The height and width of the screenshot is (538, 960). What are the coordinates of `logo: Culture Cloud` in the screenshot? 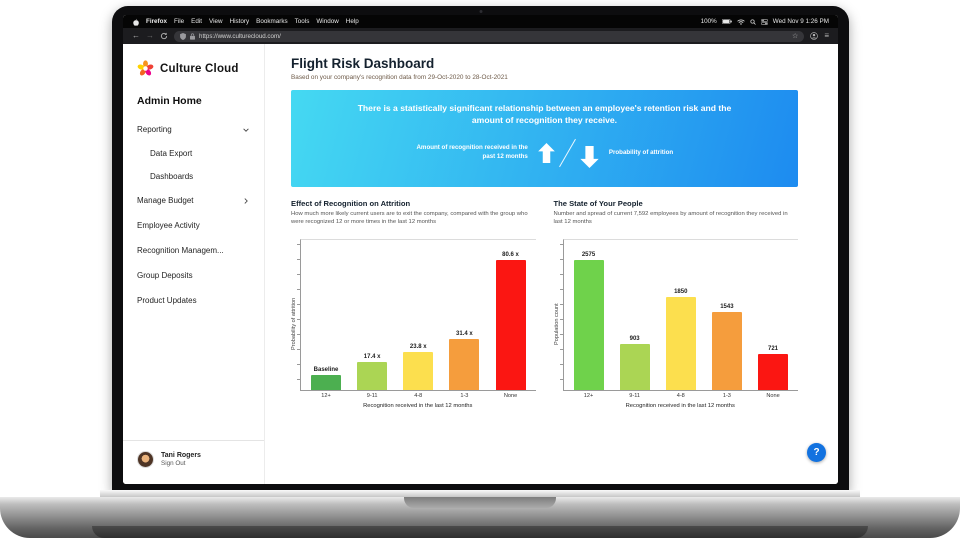 It's located at (193, 70).